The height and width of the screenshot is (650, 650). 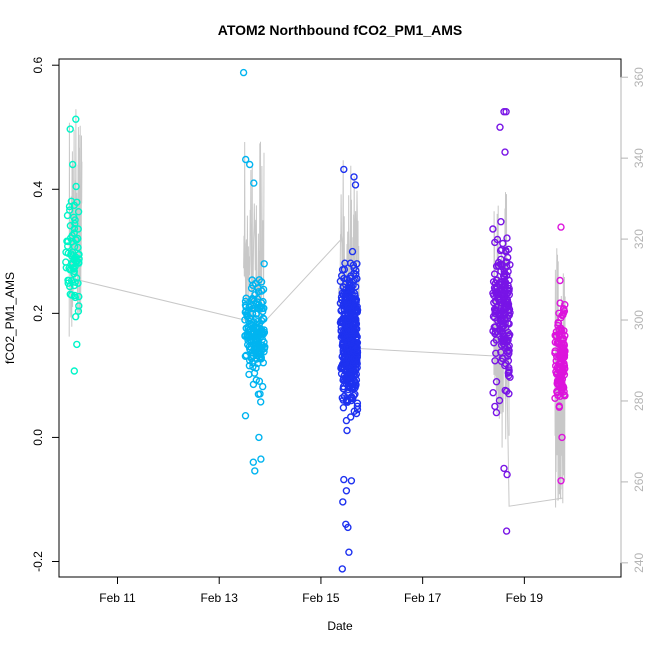 What do you see at coordinates (525, 598) in the screenshot?
I see `x-tick-label: Feb 19` at bounding box center [525, 598].